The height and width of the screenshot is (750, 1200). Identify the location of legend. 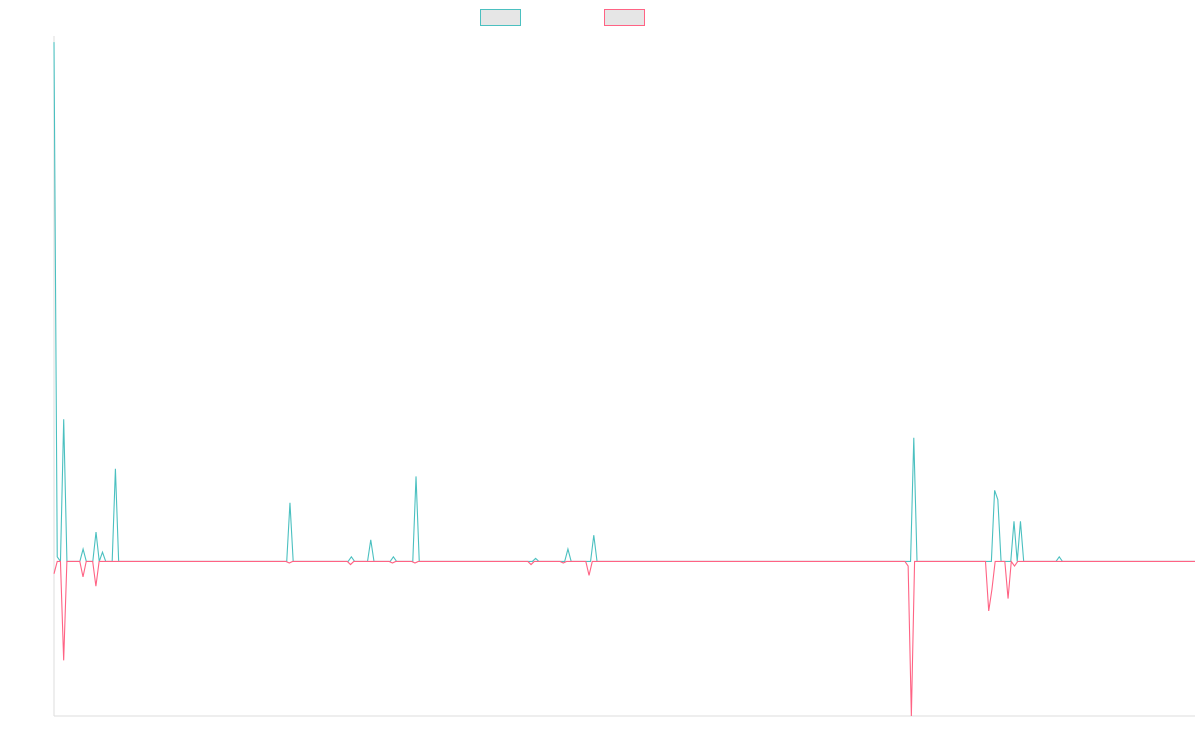
(562, 17).